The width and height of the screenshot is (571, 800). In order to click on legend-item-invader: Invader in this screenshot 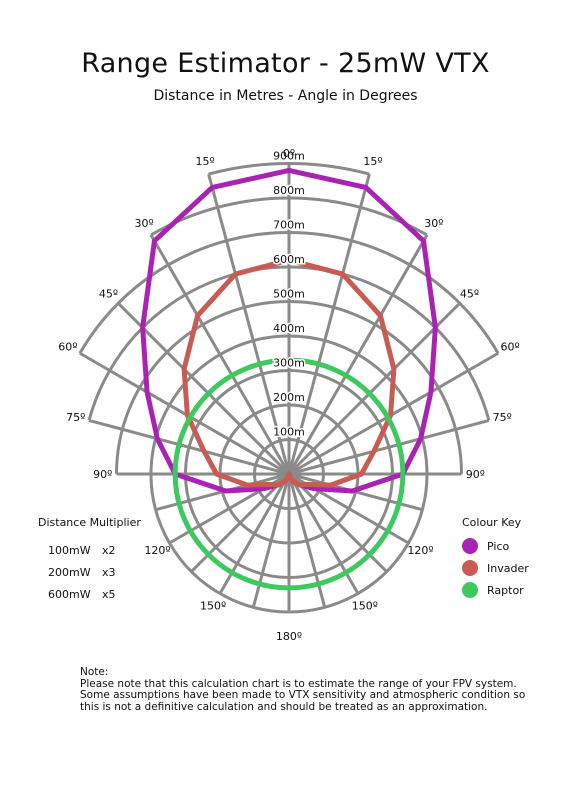, I will do `click(495, 568)`.